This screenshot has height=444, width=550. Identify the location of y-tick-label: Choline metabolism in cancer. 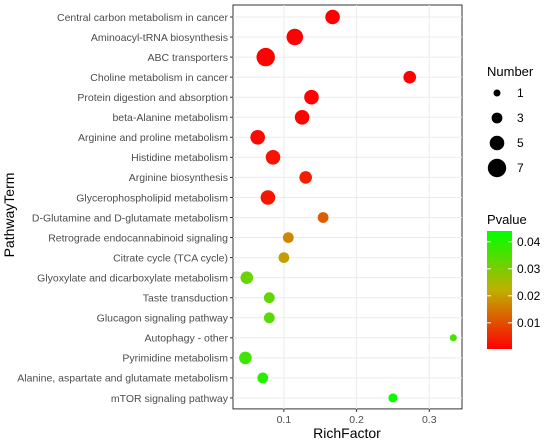
(159, 78).